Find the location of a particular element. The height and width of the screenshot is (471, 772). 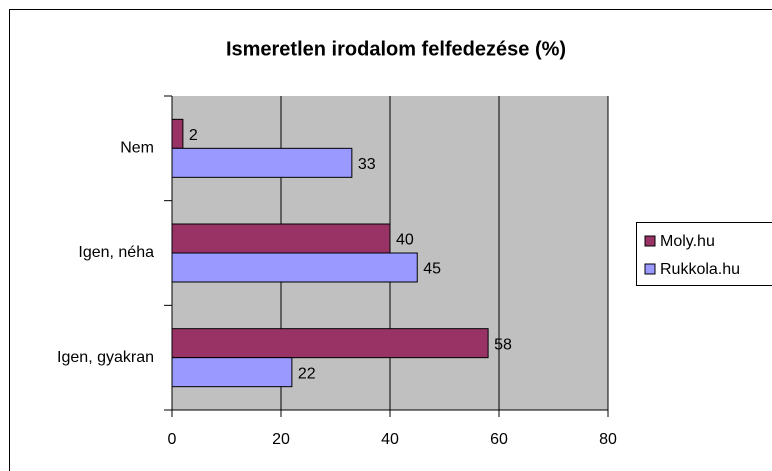

y-tick-label: Igen, néha is located at coordinates (116, 252).